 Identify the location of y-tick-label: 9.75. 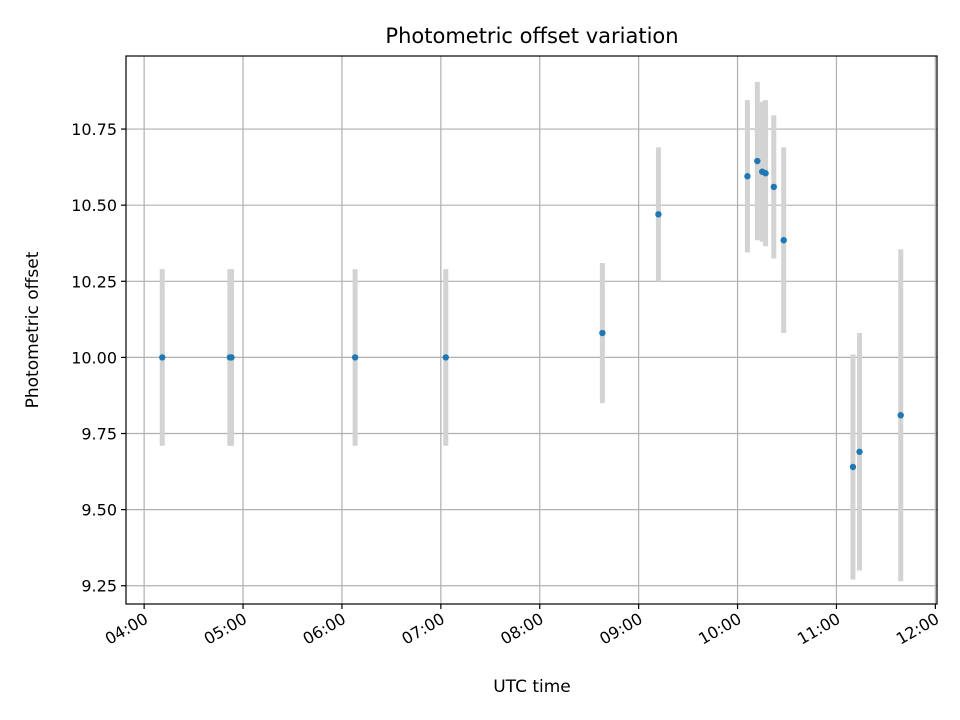
(99, 434).